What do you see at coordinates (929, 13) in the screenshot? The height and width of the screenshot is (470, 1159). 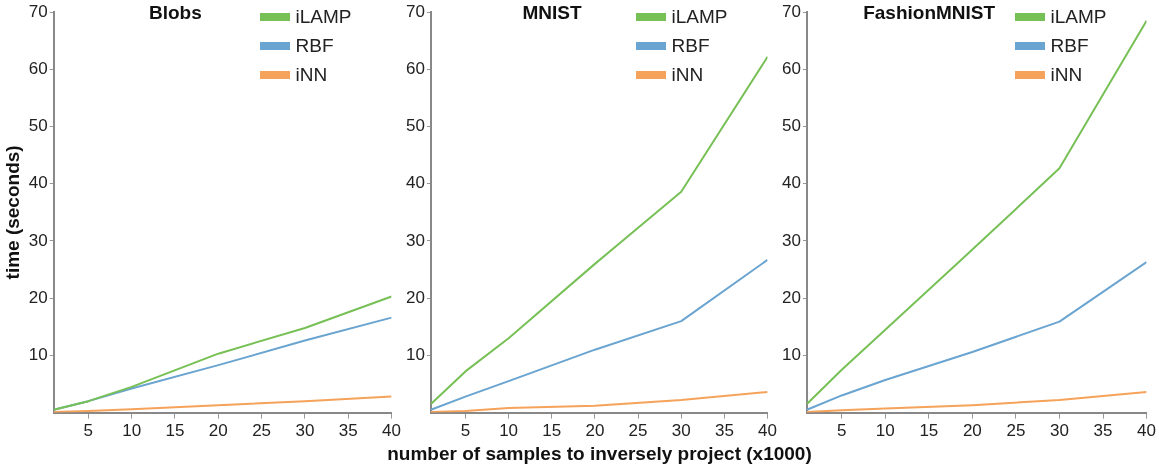 I see `chart-title: FashionMNIST` at bounding box center [929, 13].